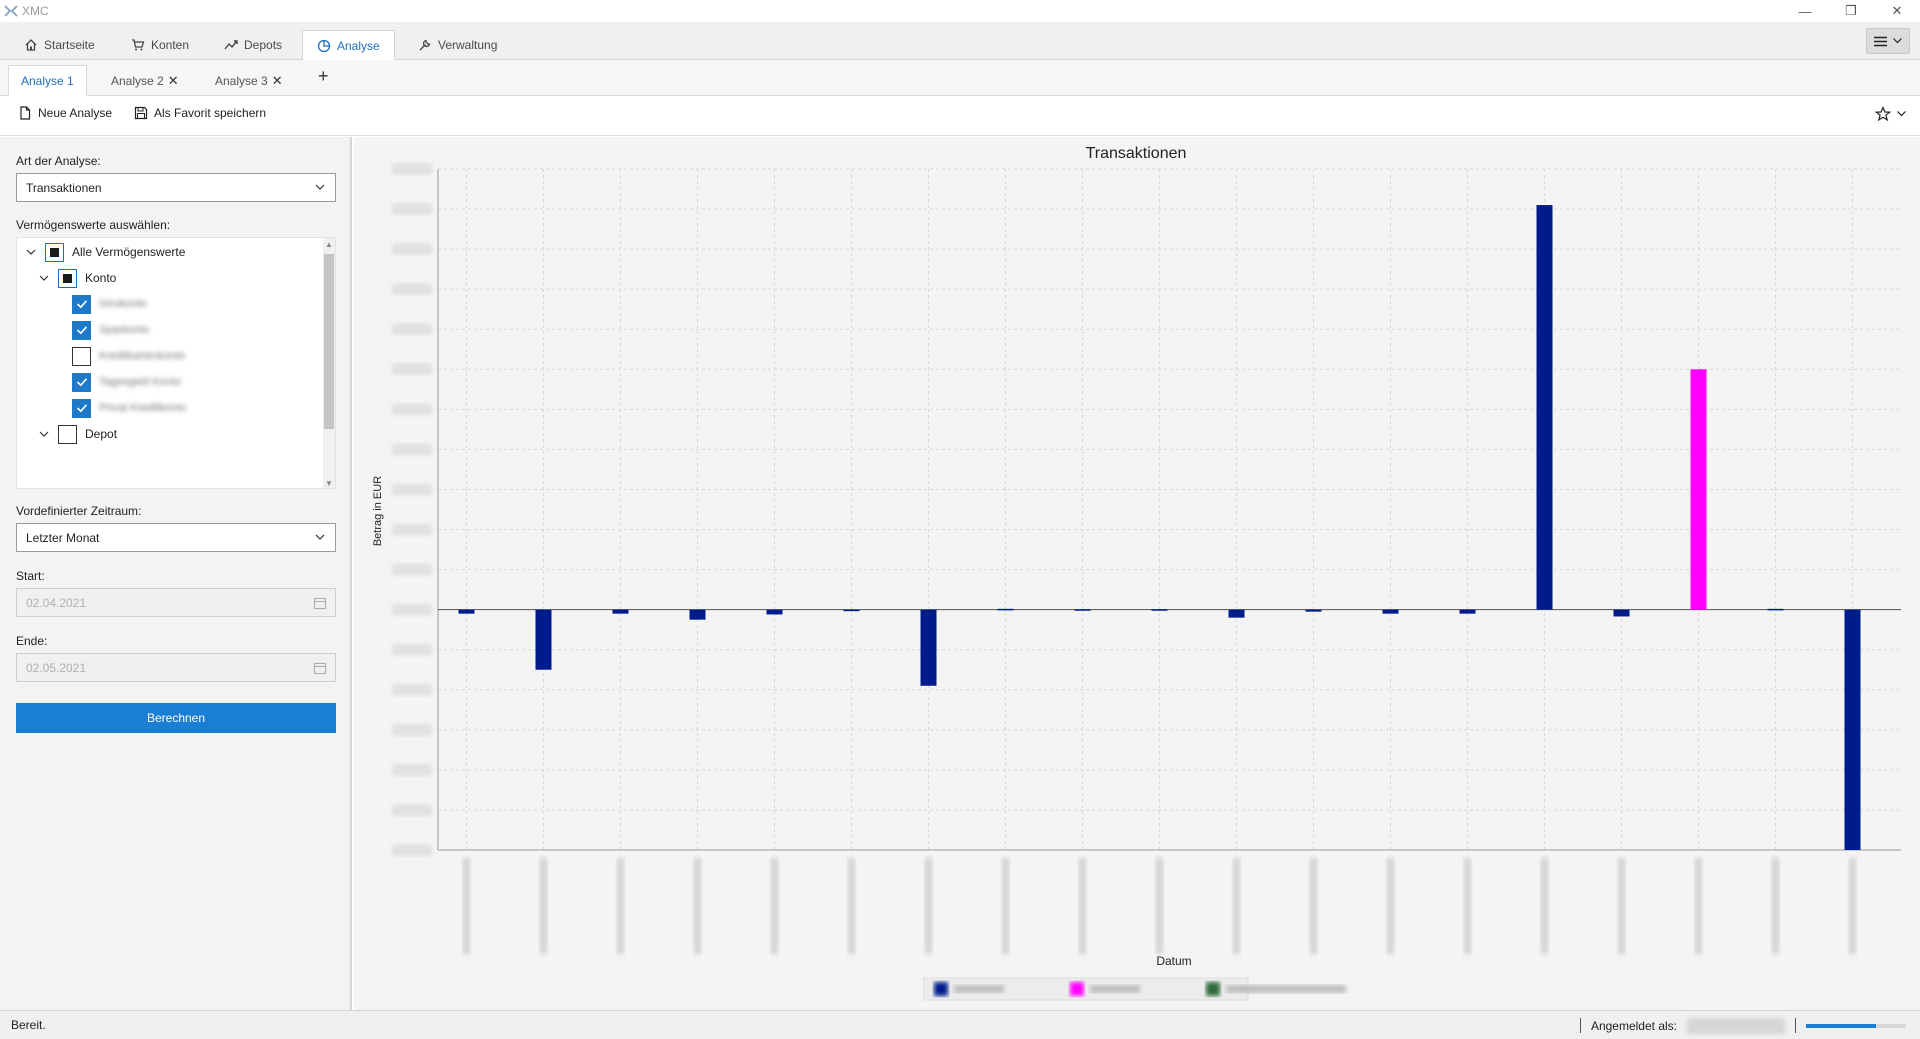 This screenshot has width=1920, height=1039. Describe the element at coordinates (31, 45) in the screenshot. I see `home-icon` at that location.